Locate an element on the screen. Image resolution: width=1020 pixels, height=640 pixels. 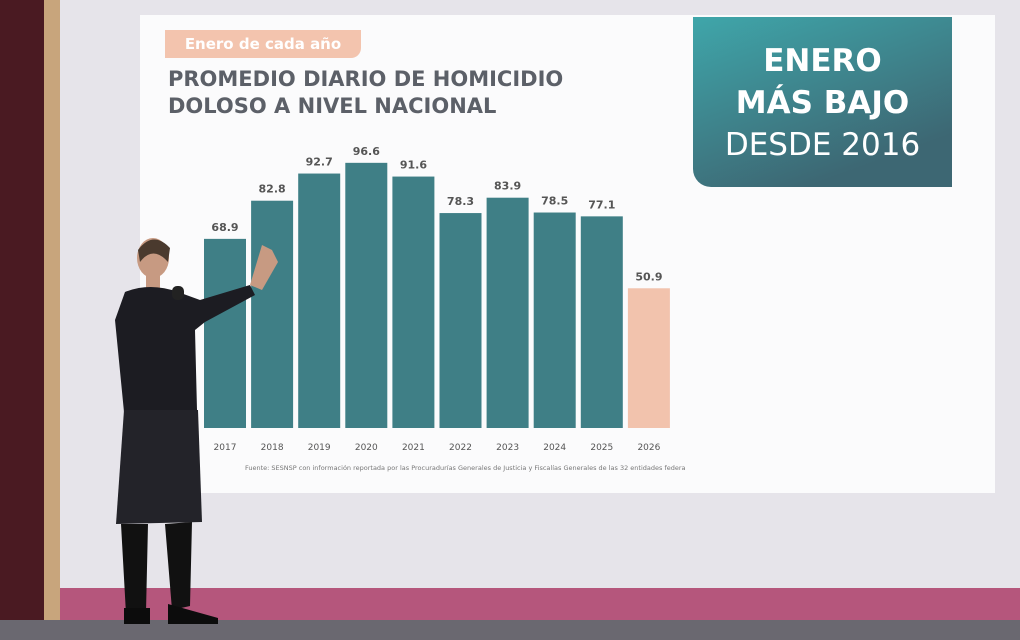
speaker is located at coordinates (196, 431).